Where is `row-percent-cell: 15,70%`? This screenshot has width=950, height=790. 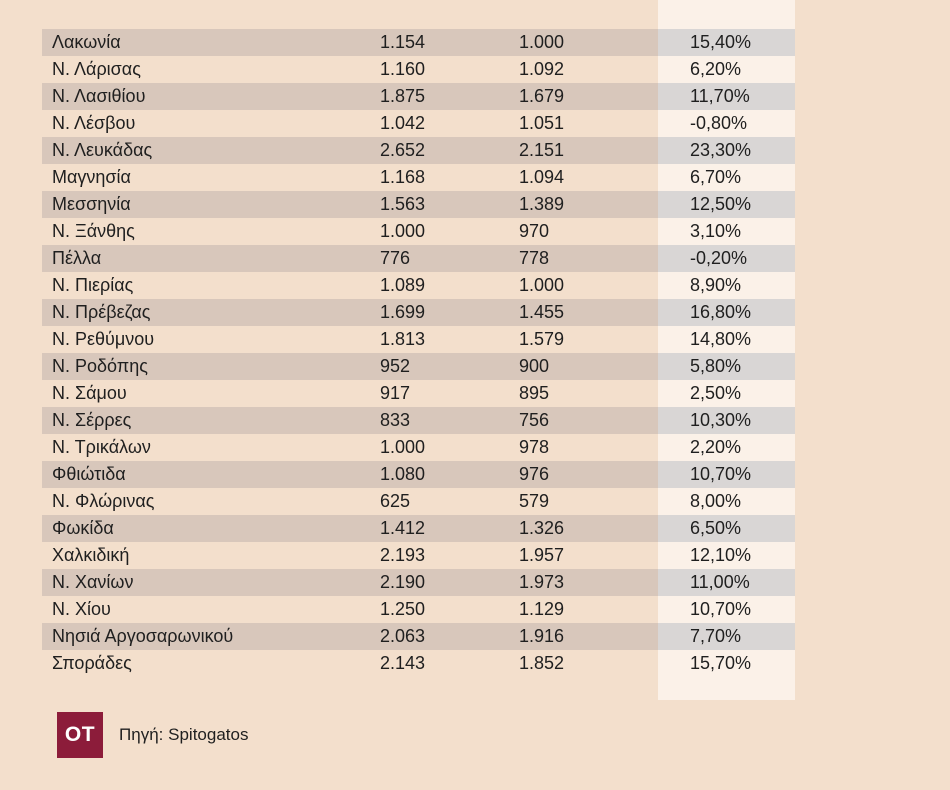
row-percent-cell: 15,70% is located at coordinates (721, 663).